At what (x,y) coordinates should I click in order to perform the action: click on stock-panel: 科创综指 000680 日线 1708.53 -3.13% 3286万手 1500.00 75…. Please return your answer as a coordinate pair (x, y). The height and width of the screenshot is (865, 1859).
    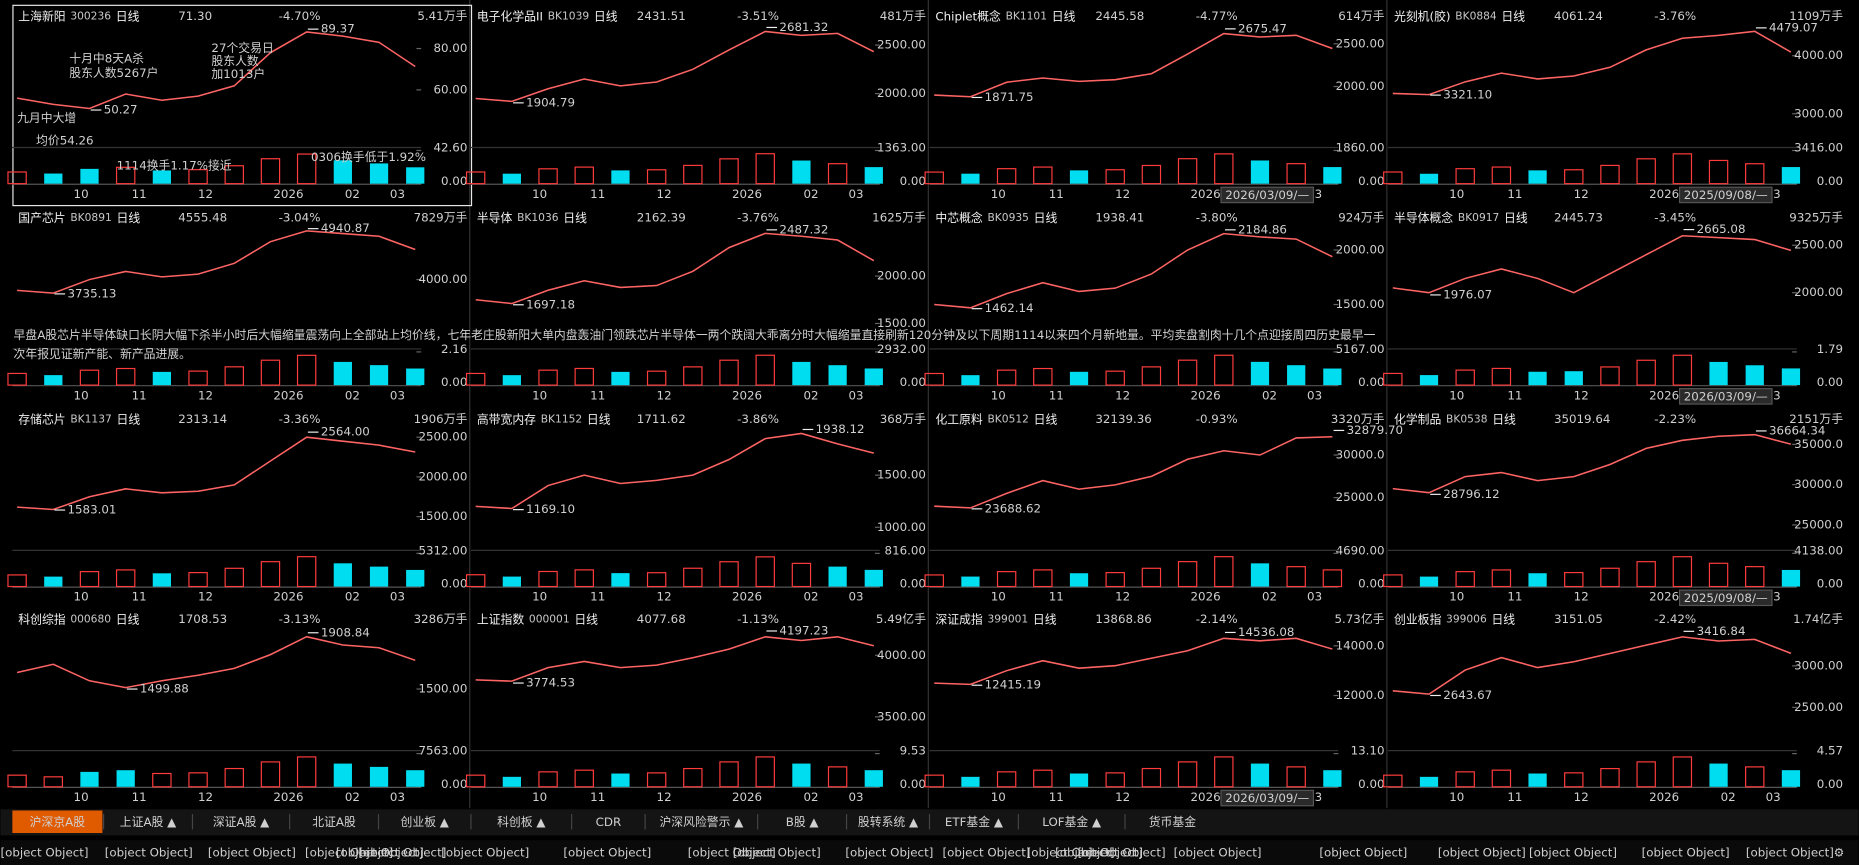
    Looking at the image, I should click on (237, 708).